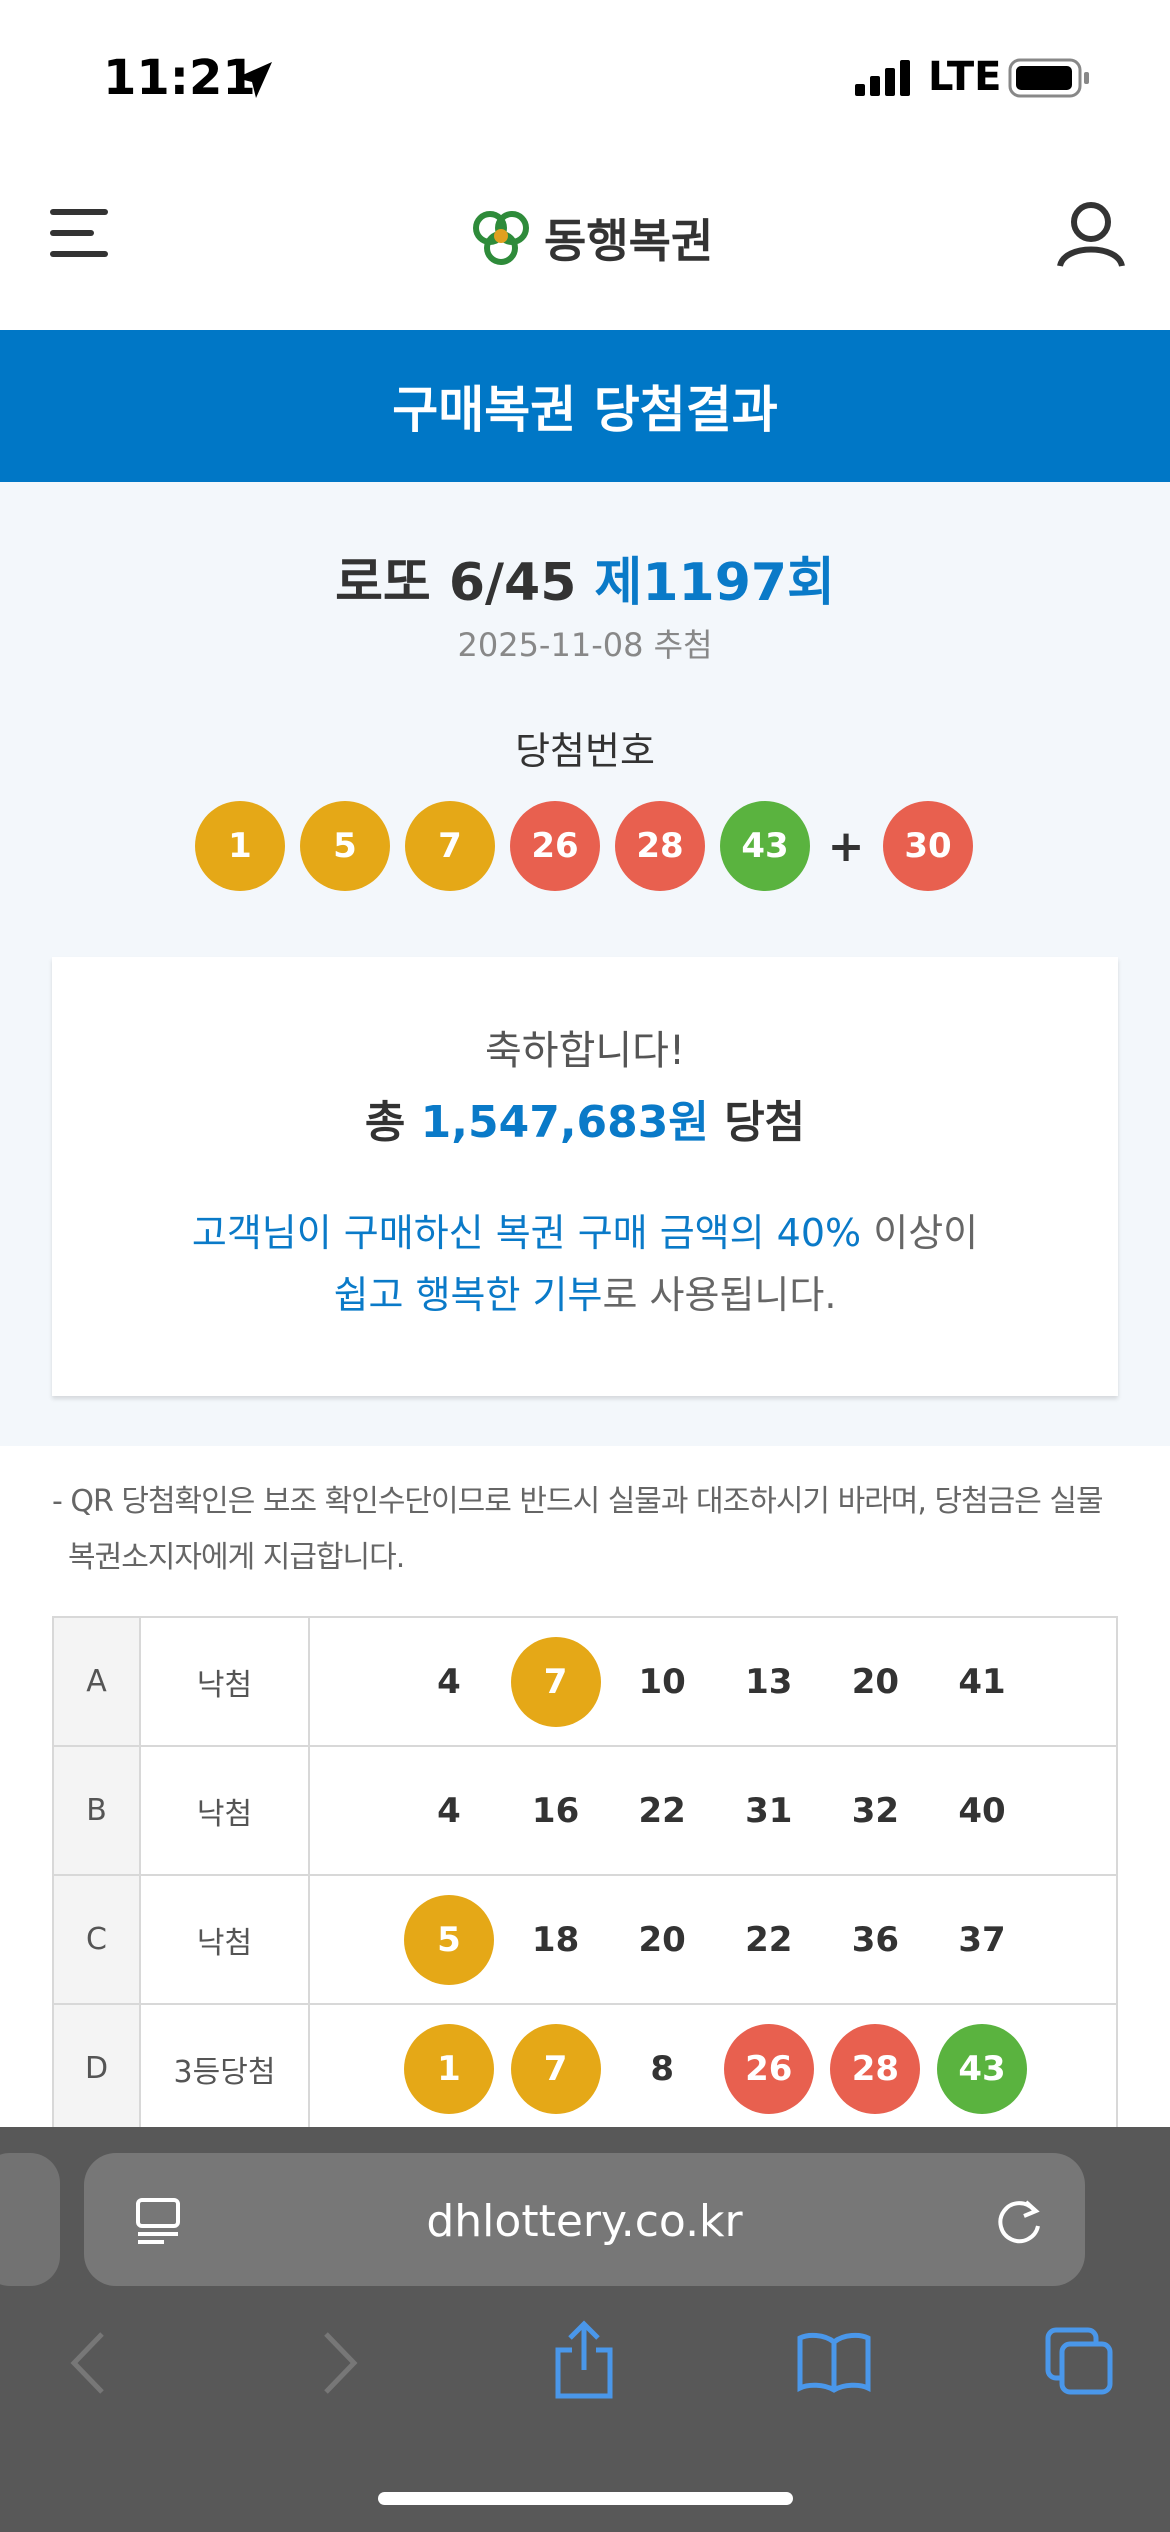 The width and height of the screenshot is (1170, 2532). Describe the element at coordinates (846, 846) in the screenshot. I see `bonus-sign: +` at that location.